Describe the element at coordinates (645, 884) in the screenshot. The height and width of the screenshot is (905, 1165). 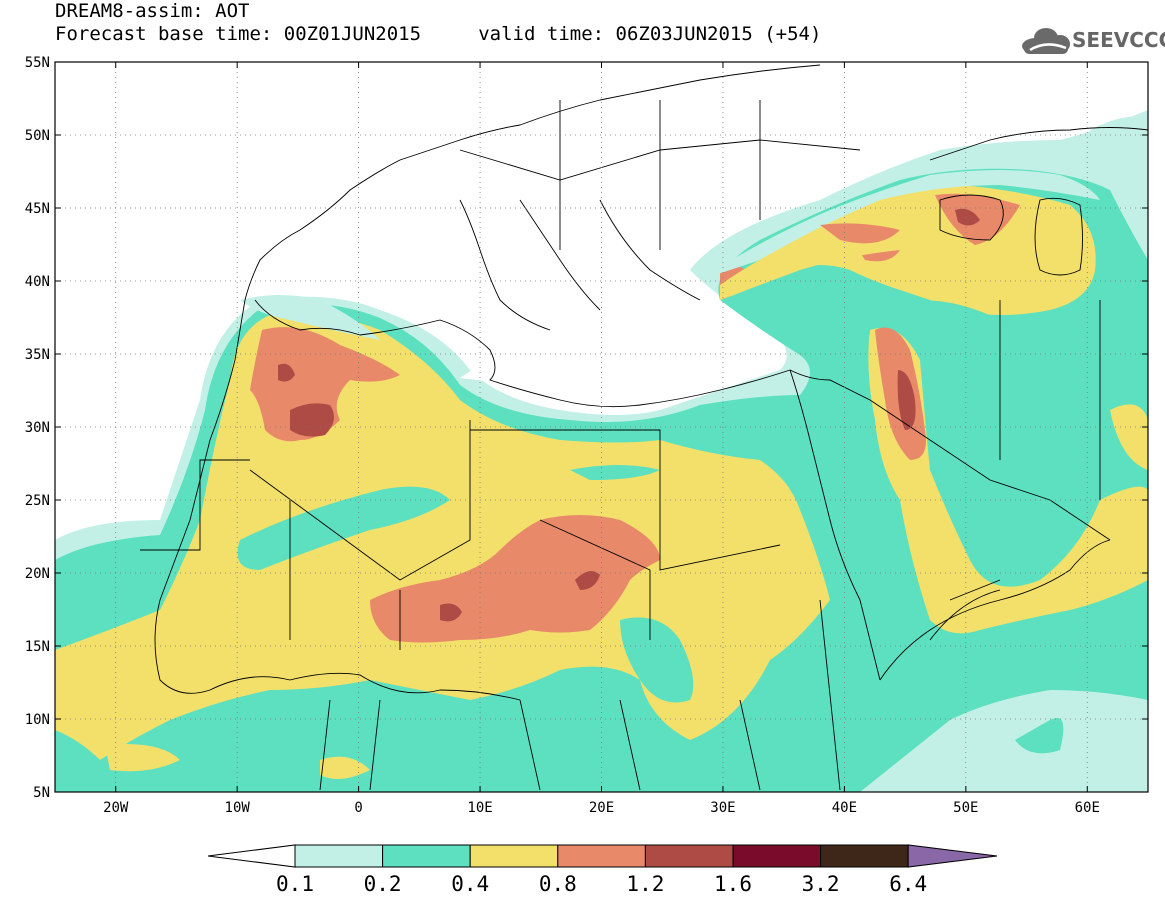
I see `colorbar-label: 1.2` at that location.